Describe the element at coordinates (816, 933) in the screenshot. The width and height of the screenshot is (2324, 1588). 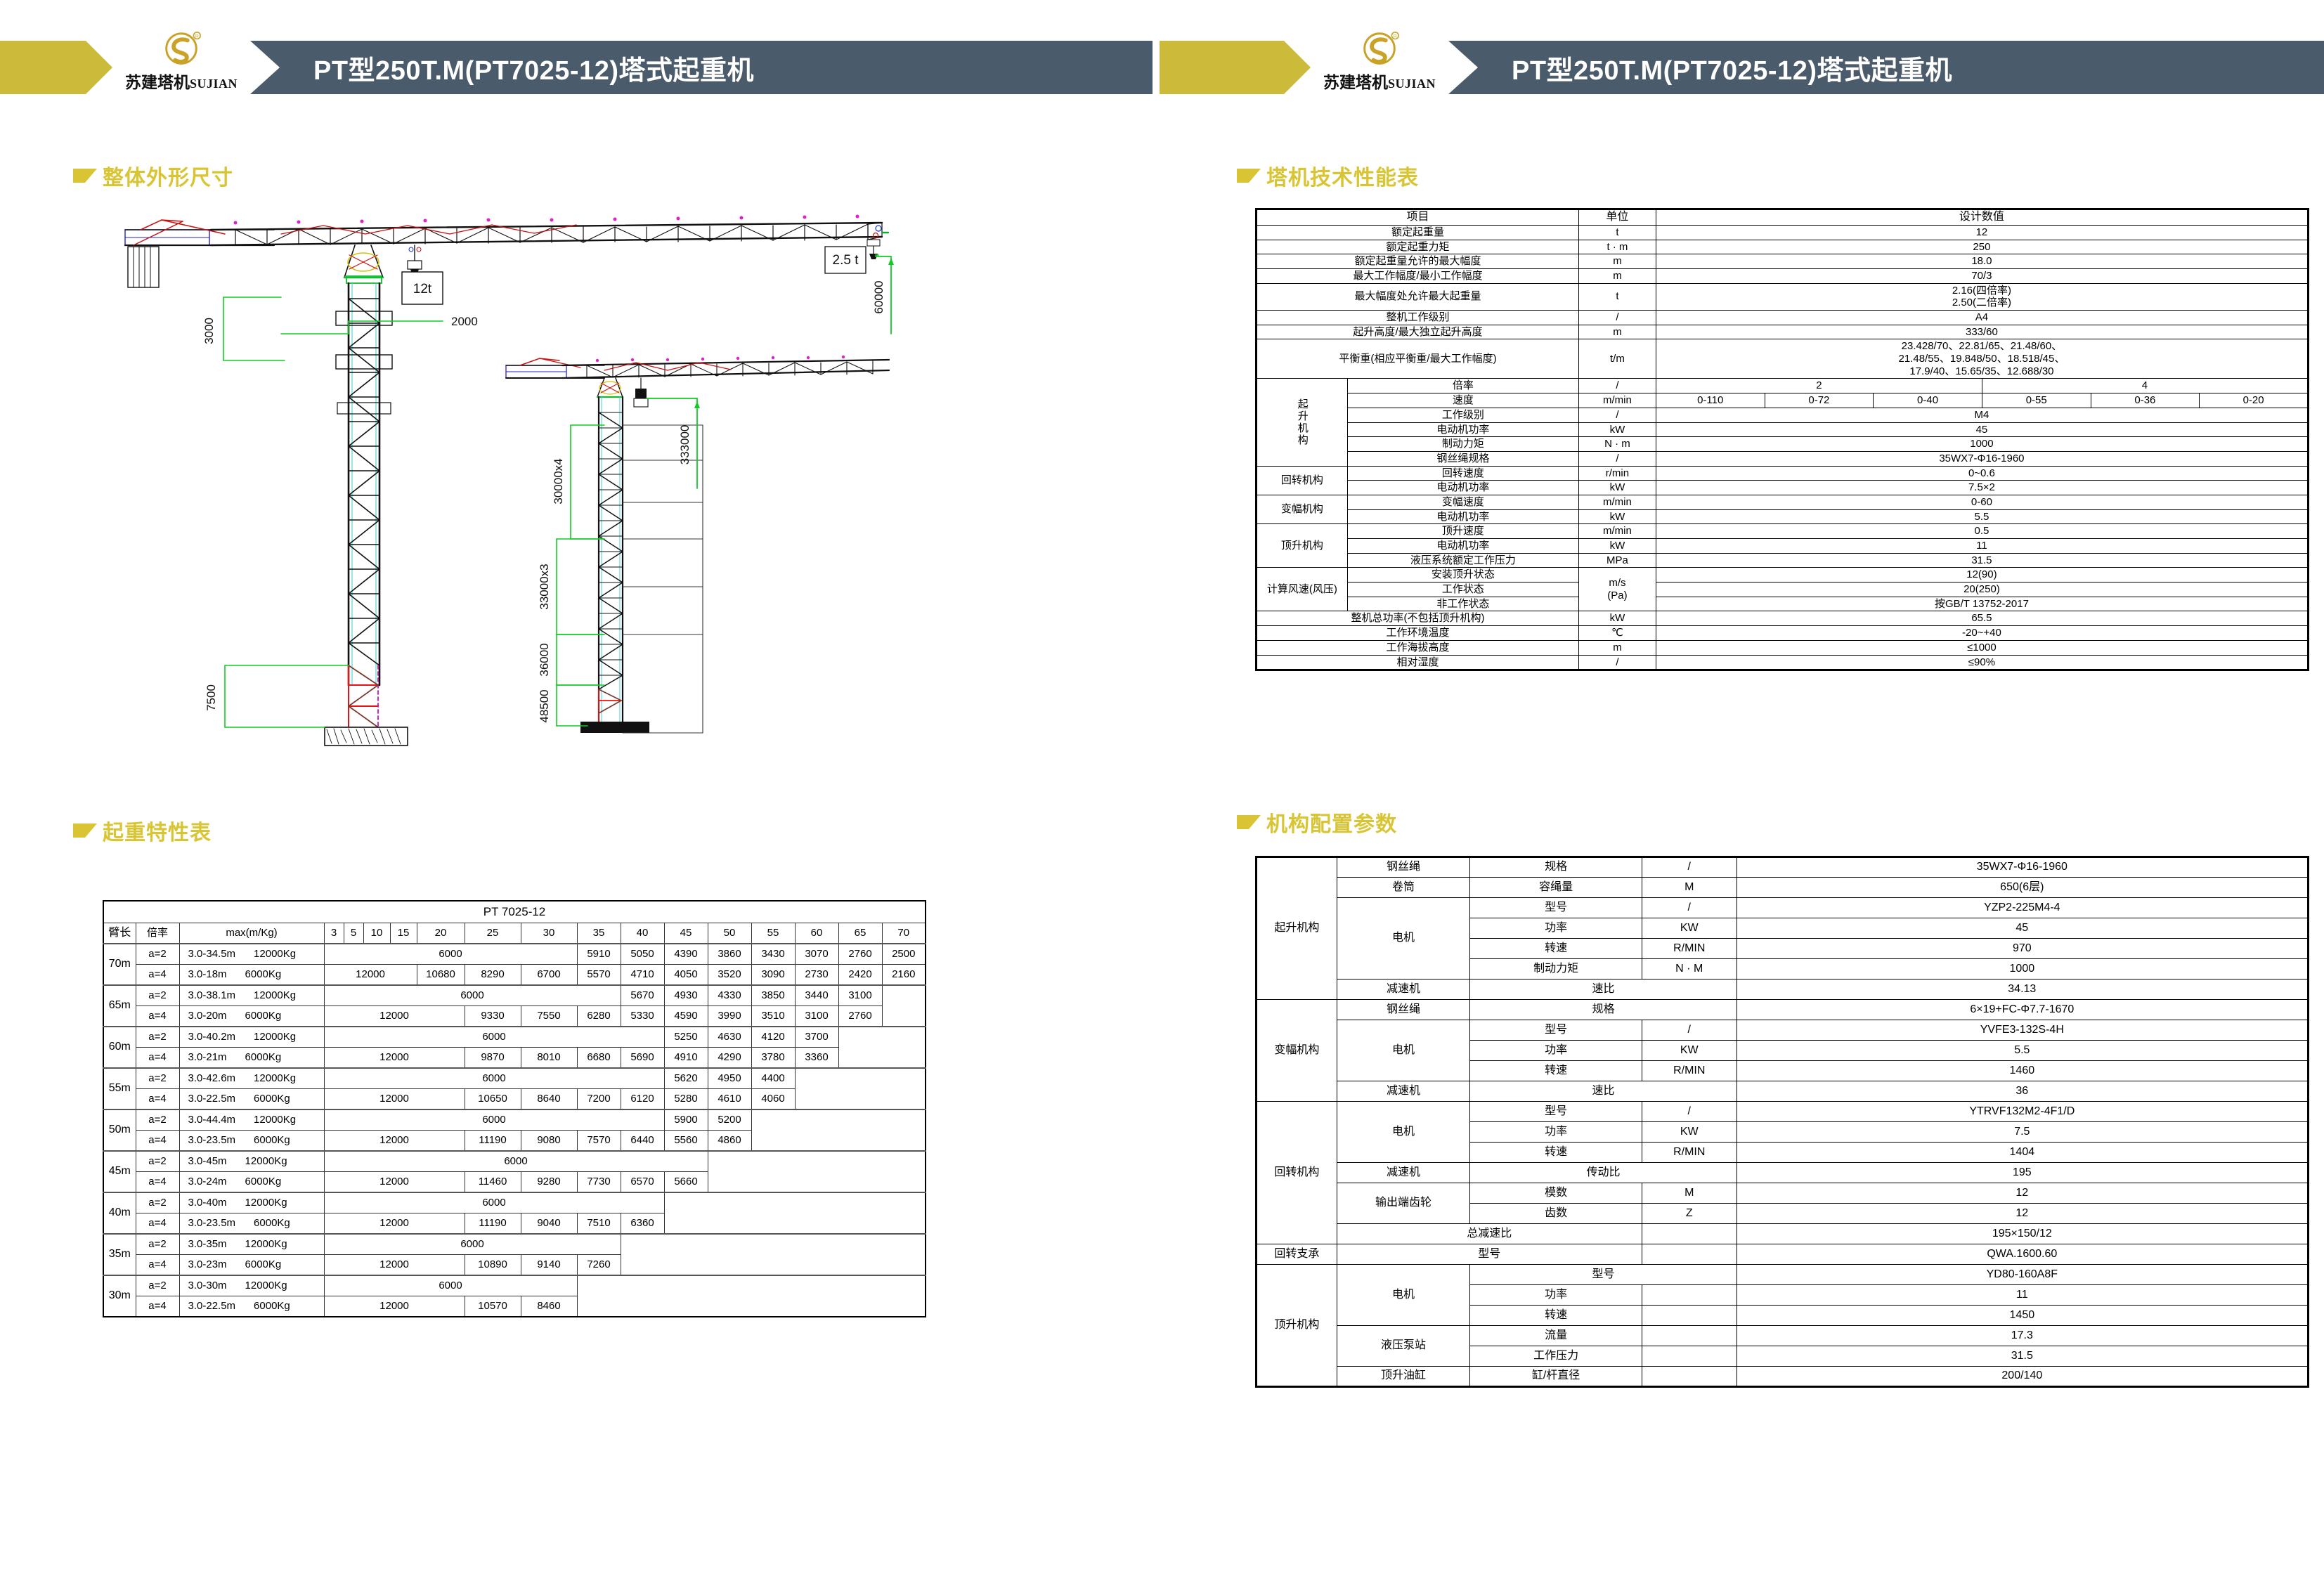
I see `load-col-radius: 60` at that location.